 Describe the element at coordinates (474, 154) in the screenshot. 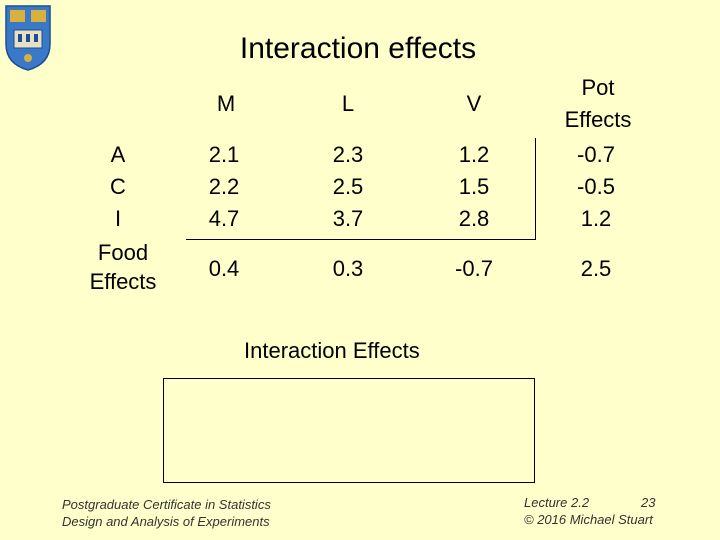

I see `cell-a-v: 1.2` at that location.